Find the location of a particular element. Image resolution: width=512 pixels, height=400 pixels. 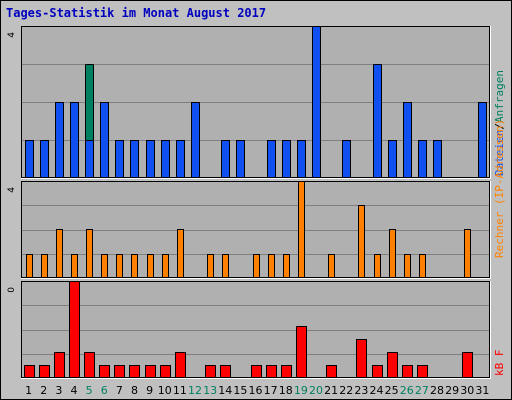

x-tick-label: 28 is located at coordinates (437, 390).